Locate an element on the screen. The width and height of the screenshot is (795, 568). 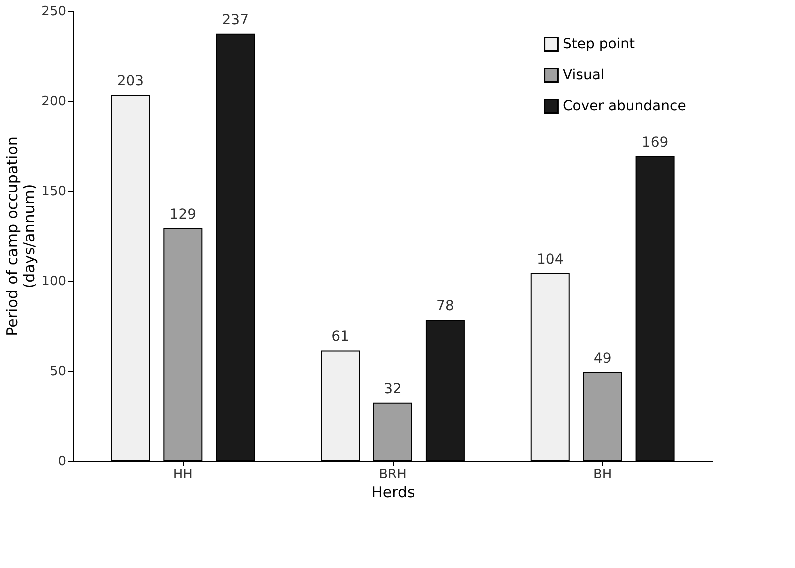
y-tick-label: 200 is located at coordinates (54, 102).